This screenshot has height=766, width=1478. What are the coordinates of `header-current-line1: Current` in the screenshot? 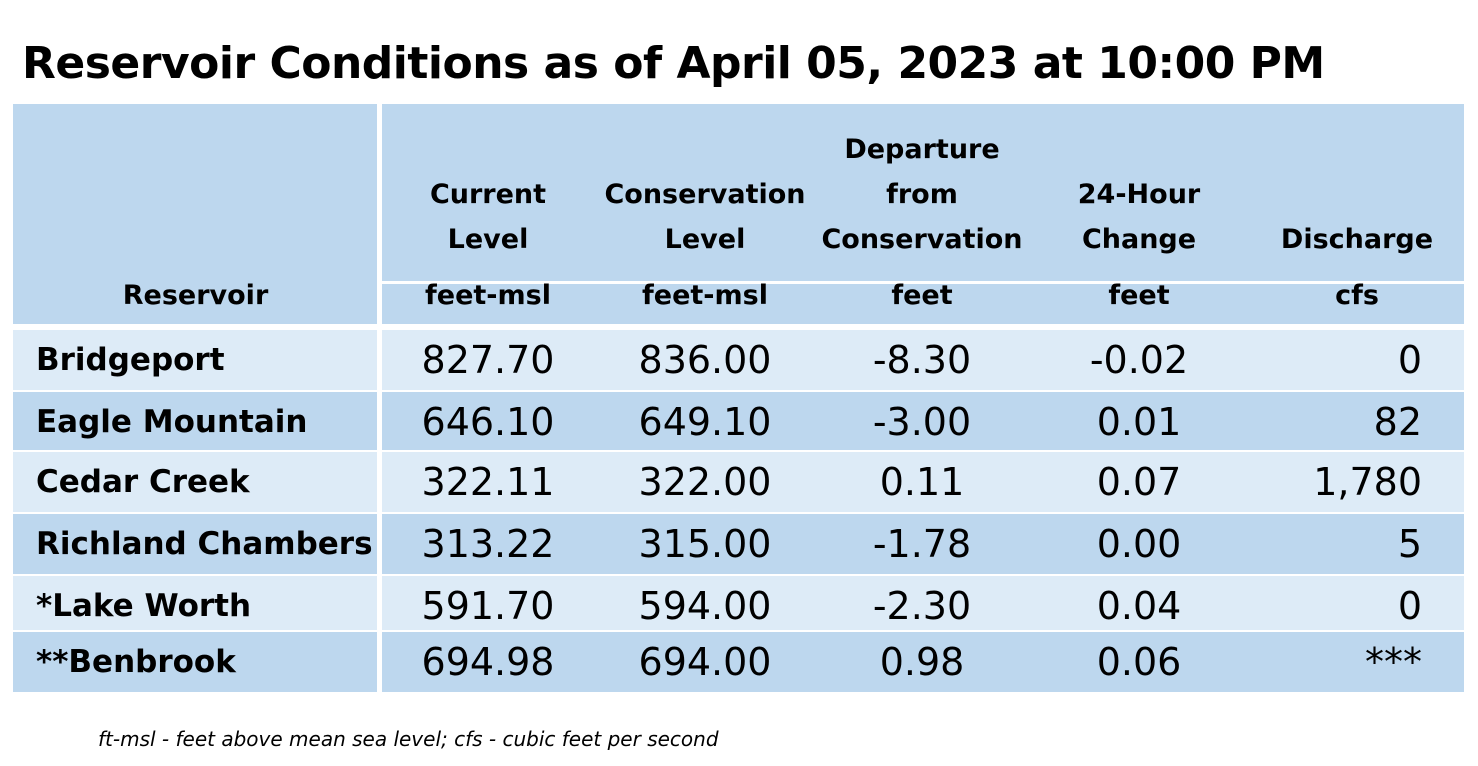 It's located at (488, 194).